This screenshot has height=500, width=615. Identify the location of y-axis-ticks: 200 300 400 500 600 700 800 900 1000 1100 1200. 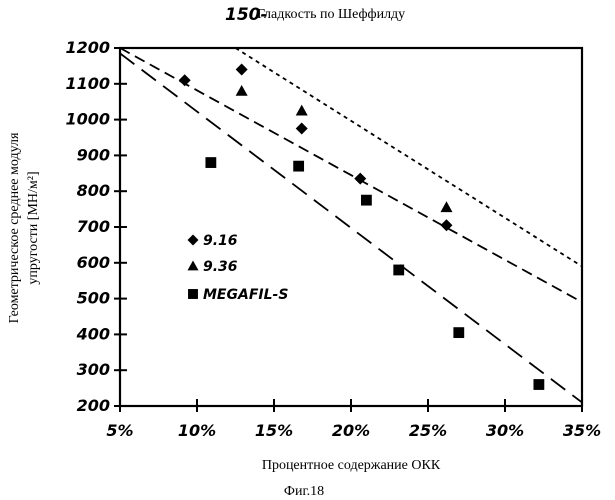
(96, 226).